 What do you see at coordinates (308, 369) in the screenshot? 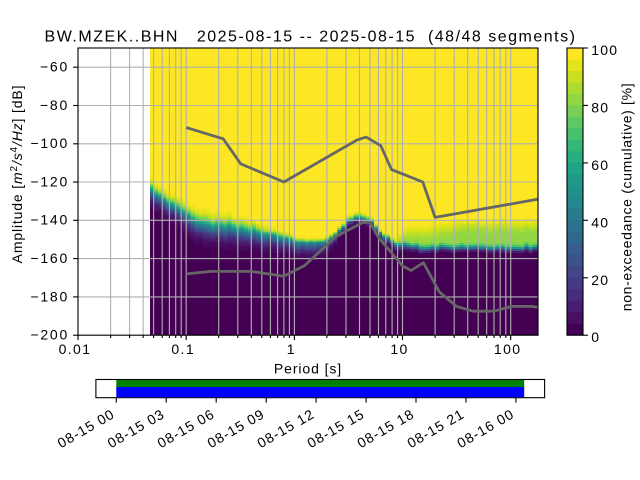
I see `svg-text: Period [s]` at bounding box center [308, 369].